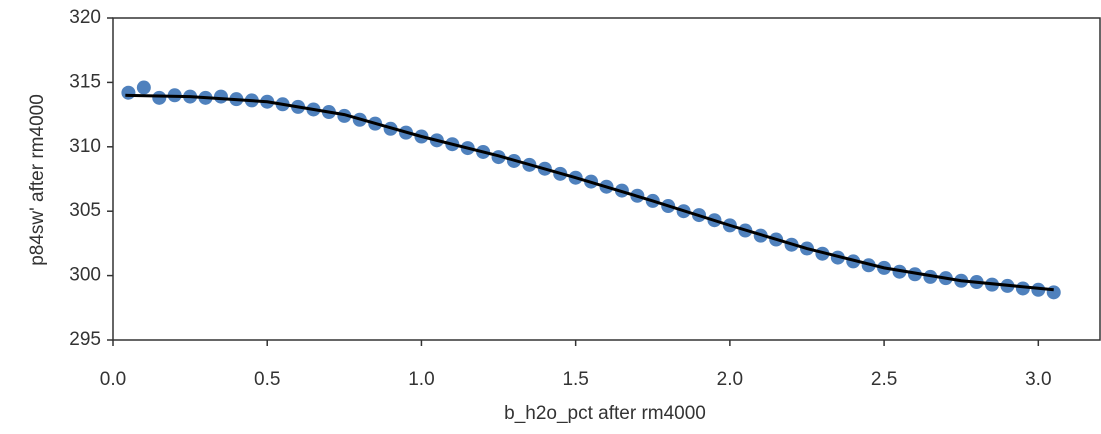 Image resolution: width=1101 pixels, height=434 pixels. Describe the element at coordinates (267, 379) in the screenshot. I see `x-tick-label: 0.5` at that location.